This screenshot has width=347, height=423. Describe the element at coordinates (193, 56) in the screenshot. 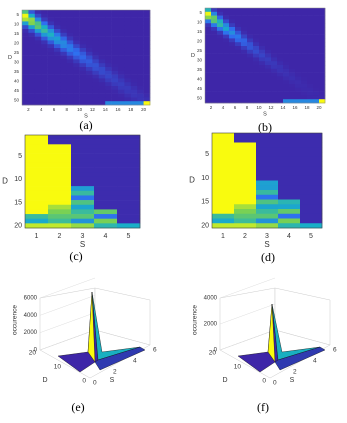

I see `y-axis-label: D` at that location.